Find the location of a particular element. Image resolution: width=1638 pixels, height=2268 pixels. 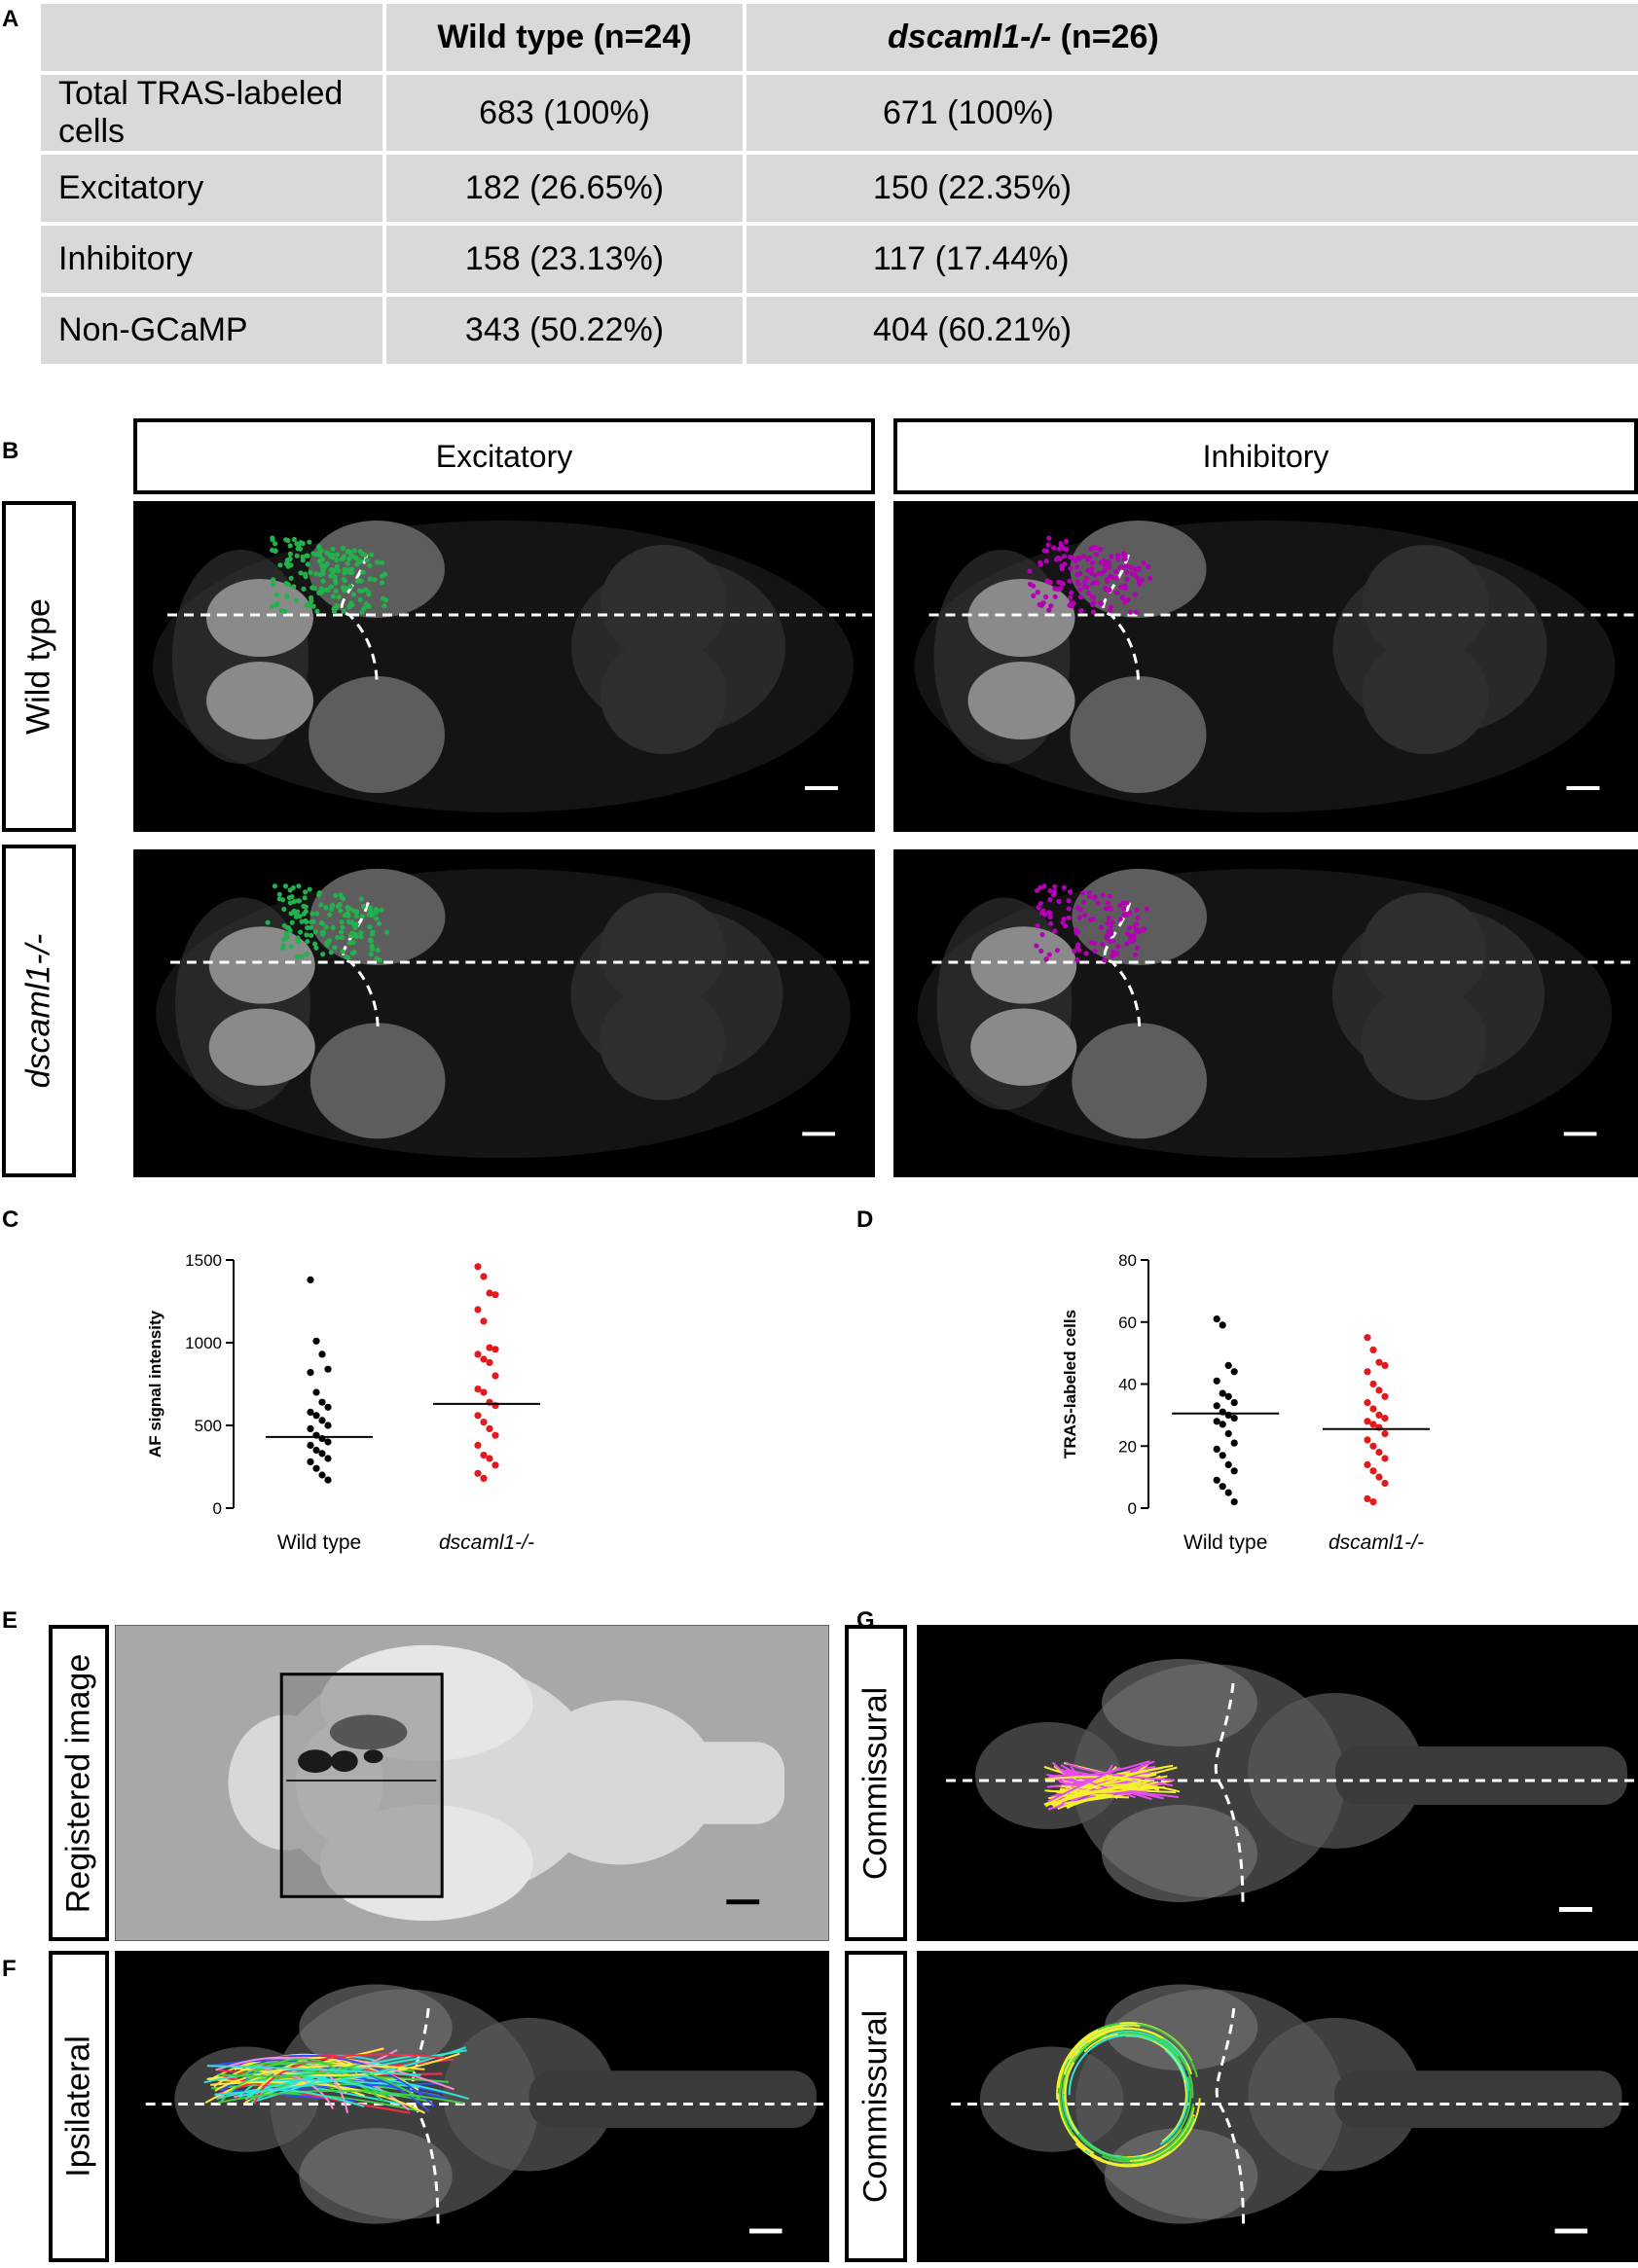

panel-letter-c: C is located at coordinates (10, 1219).